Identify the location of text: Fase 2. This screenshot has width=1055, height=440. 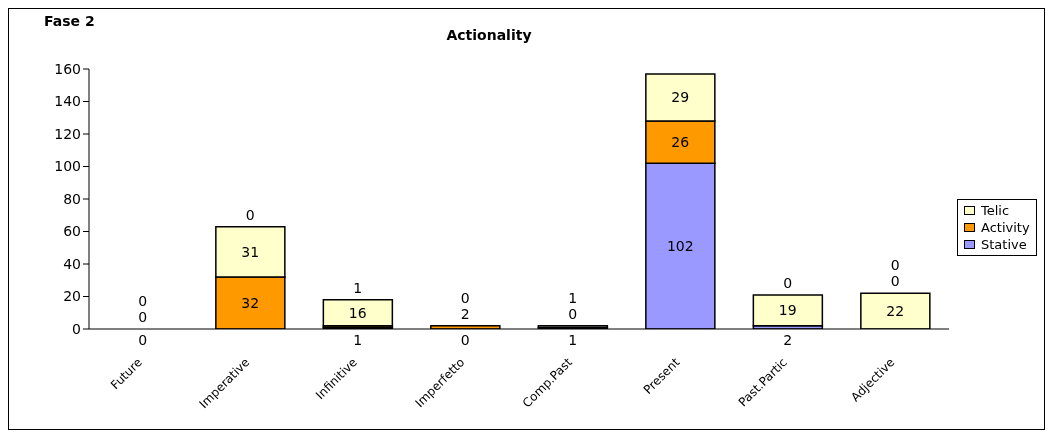
(69, 21).